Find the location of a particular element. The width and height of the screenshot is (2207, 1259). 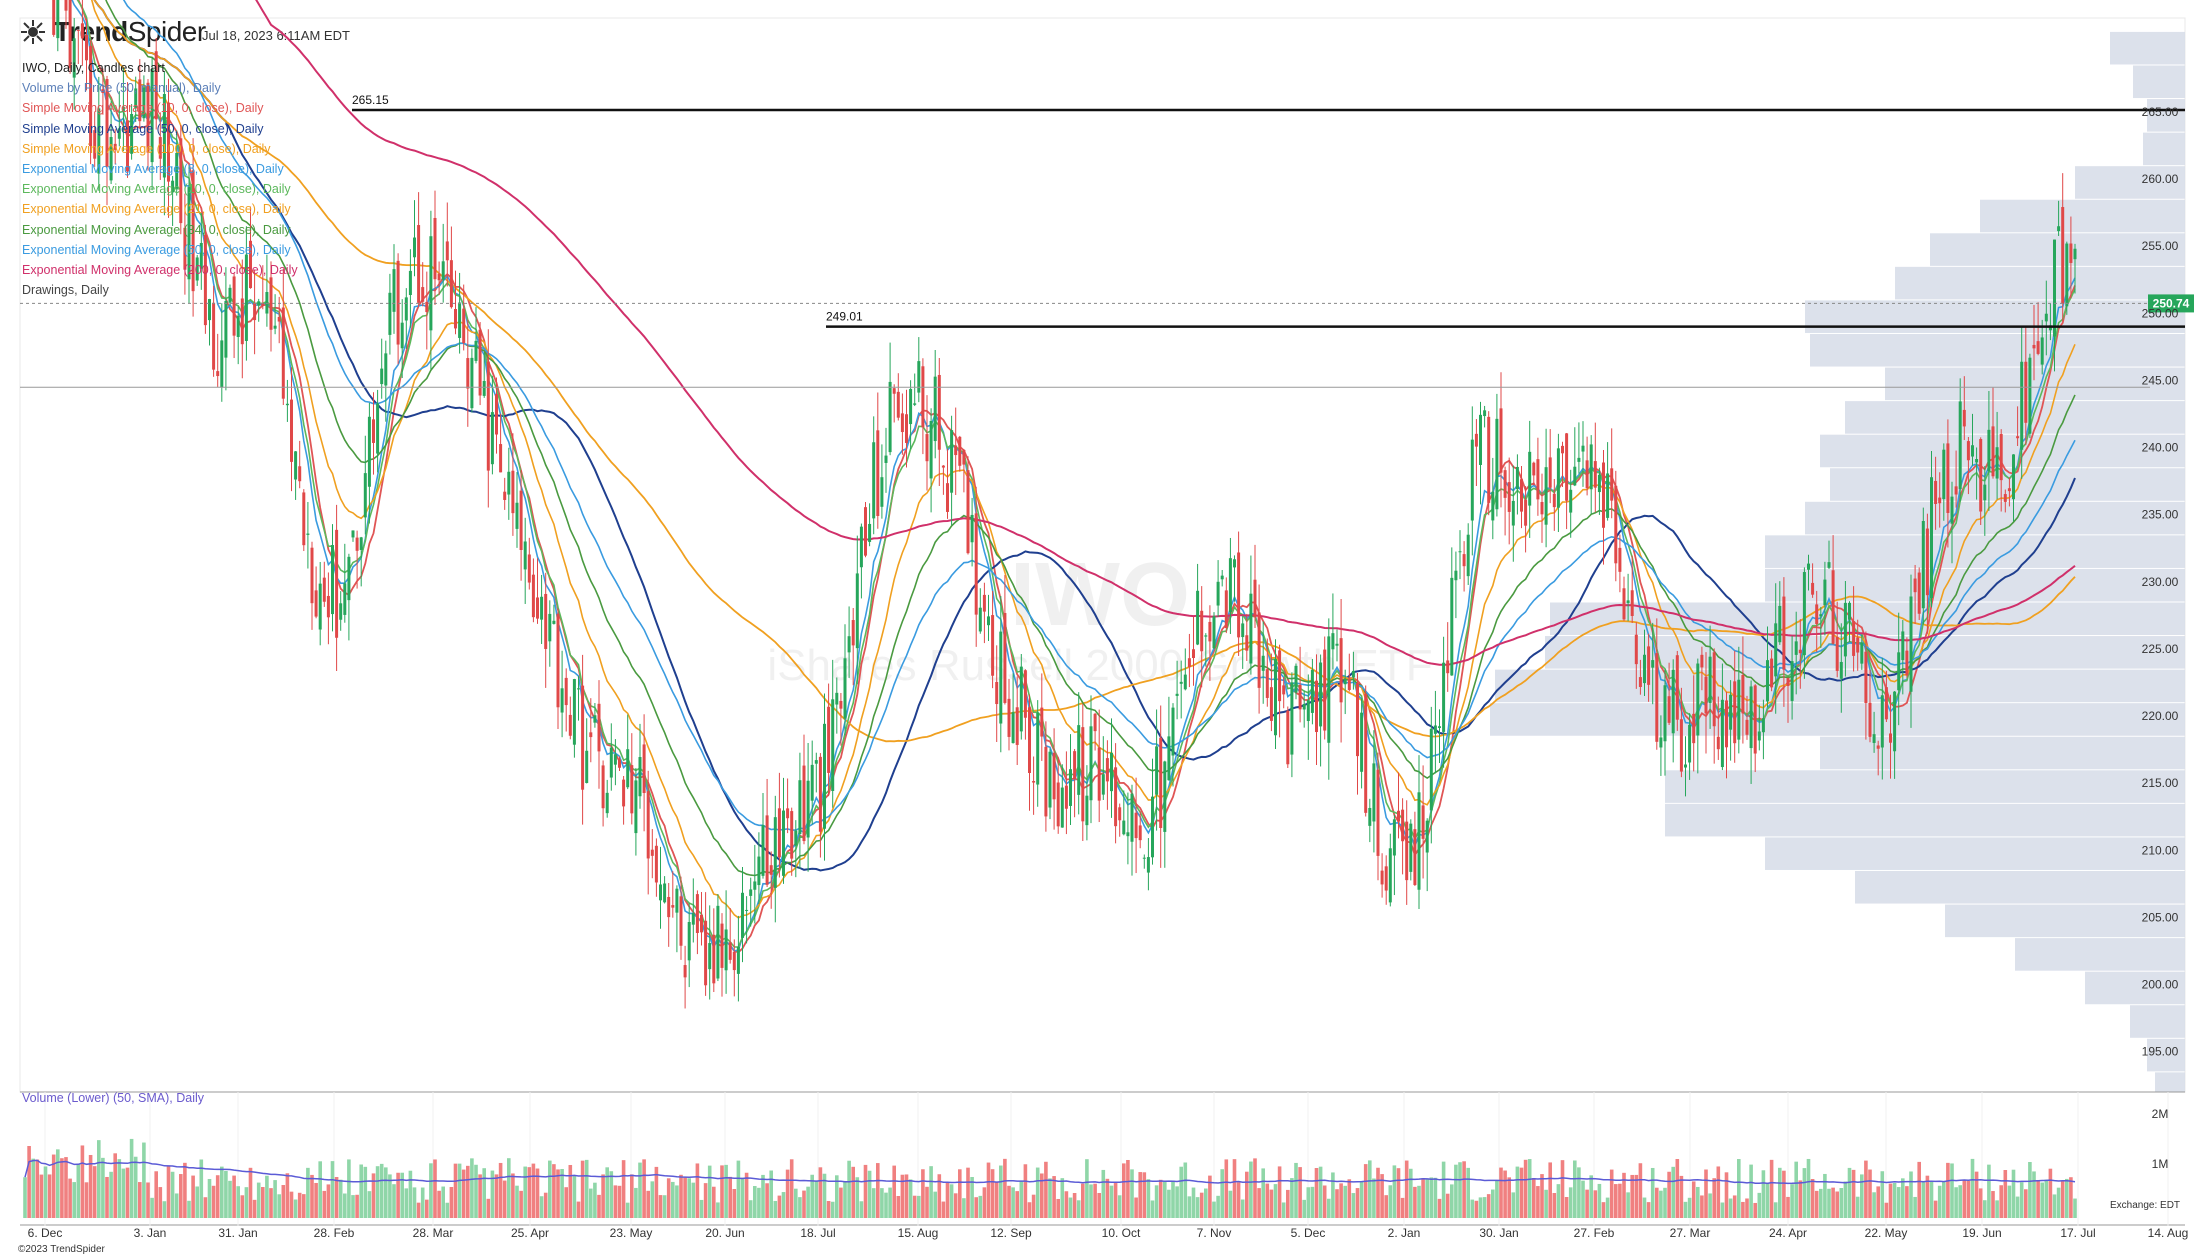

time-tick-label: 17. Jul is located at coordinates (2077, 1233).